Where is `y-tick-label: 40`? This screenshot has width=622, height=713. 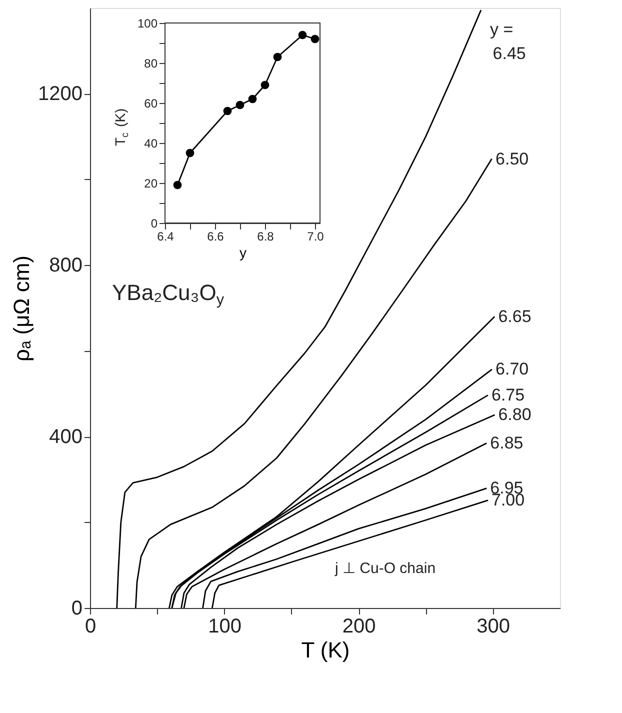 y-tick-label: 40 is located at coordinates (151, 143).